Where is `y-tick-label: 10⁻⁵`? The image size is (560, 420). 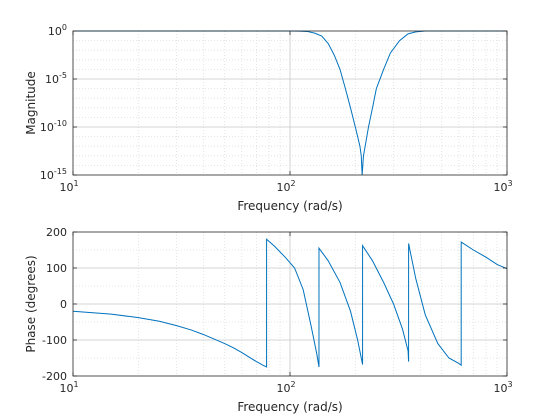 y-tick-label: 10⁻⁵ is located at coordinates (56, 78).